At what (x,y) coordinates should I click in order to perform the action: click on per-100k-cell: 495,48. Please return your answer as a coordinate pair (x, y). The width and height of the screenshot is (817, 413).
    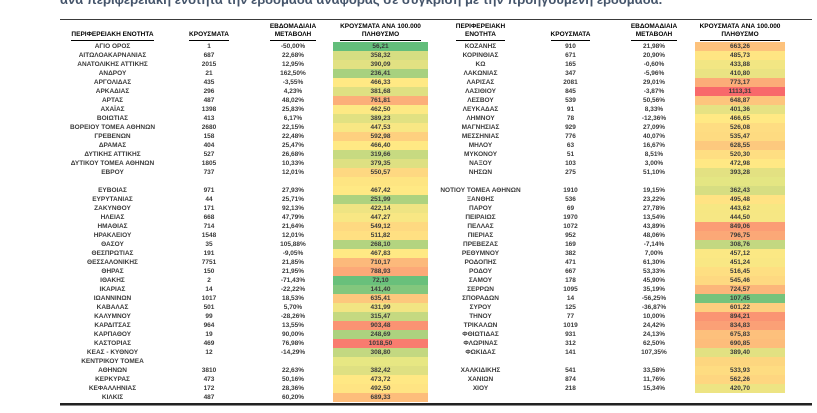
    Looking at the image, I should click on (740, 199).